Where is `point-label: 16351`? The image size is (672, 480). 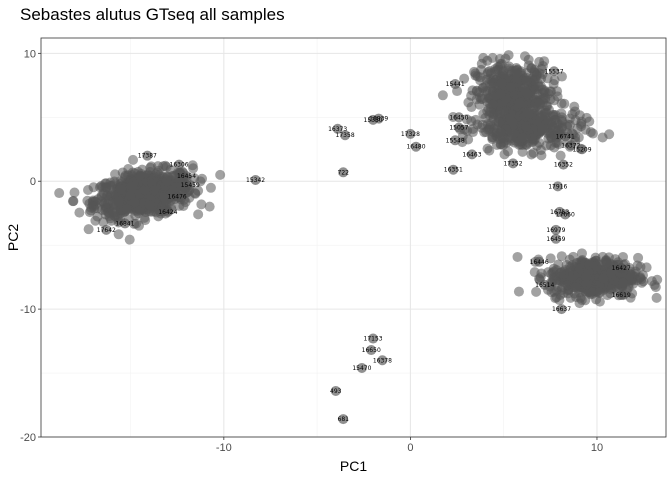 point-label: 16351 is located at coordinates (453, 170).